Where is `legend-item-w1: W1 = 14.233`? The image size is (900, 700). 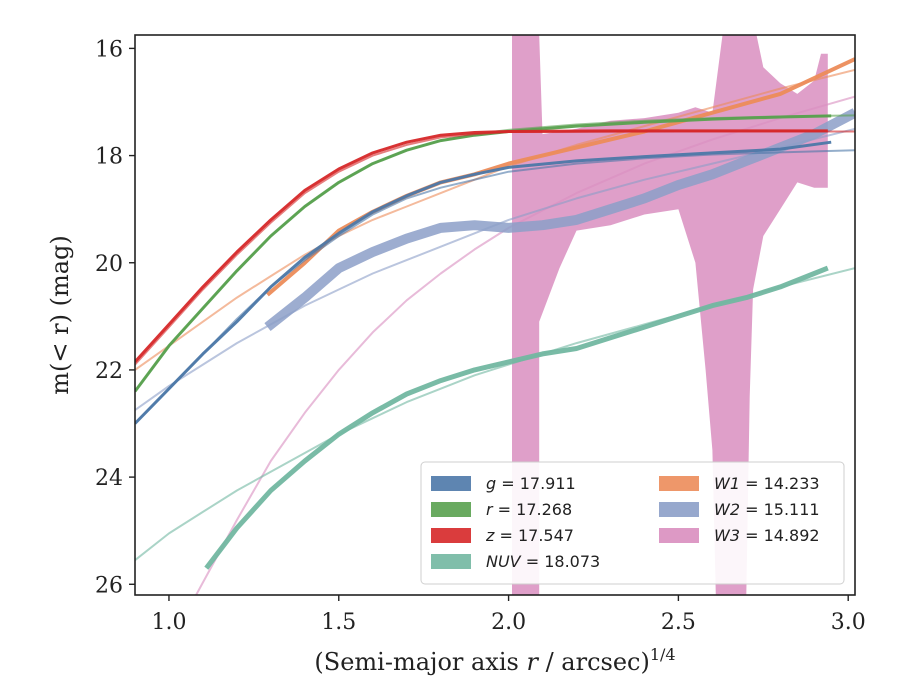 legend-item-w1: W1 = 14.233 is located at coordinates (739, 483).